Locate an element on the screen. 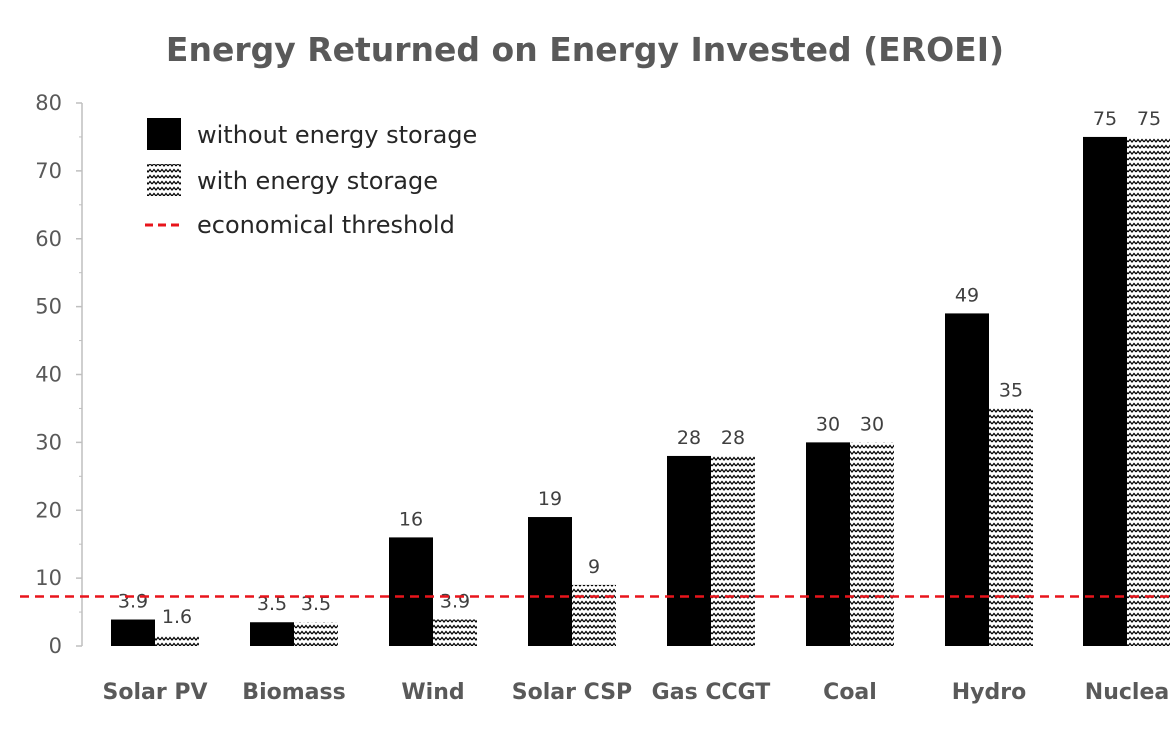 This screenshot has height=729, width=1170. data-label-with-storage: 1.6 is located at coordinates (177, 617).